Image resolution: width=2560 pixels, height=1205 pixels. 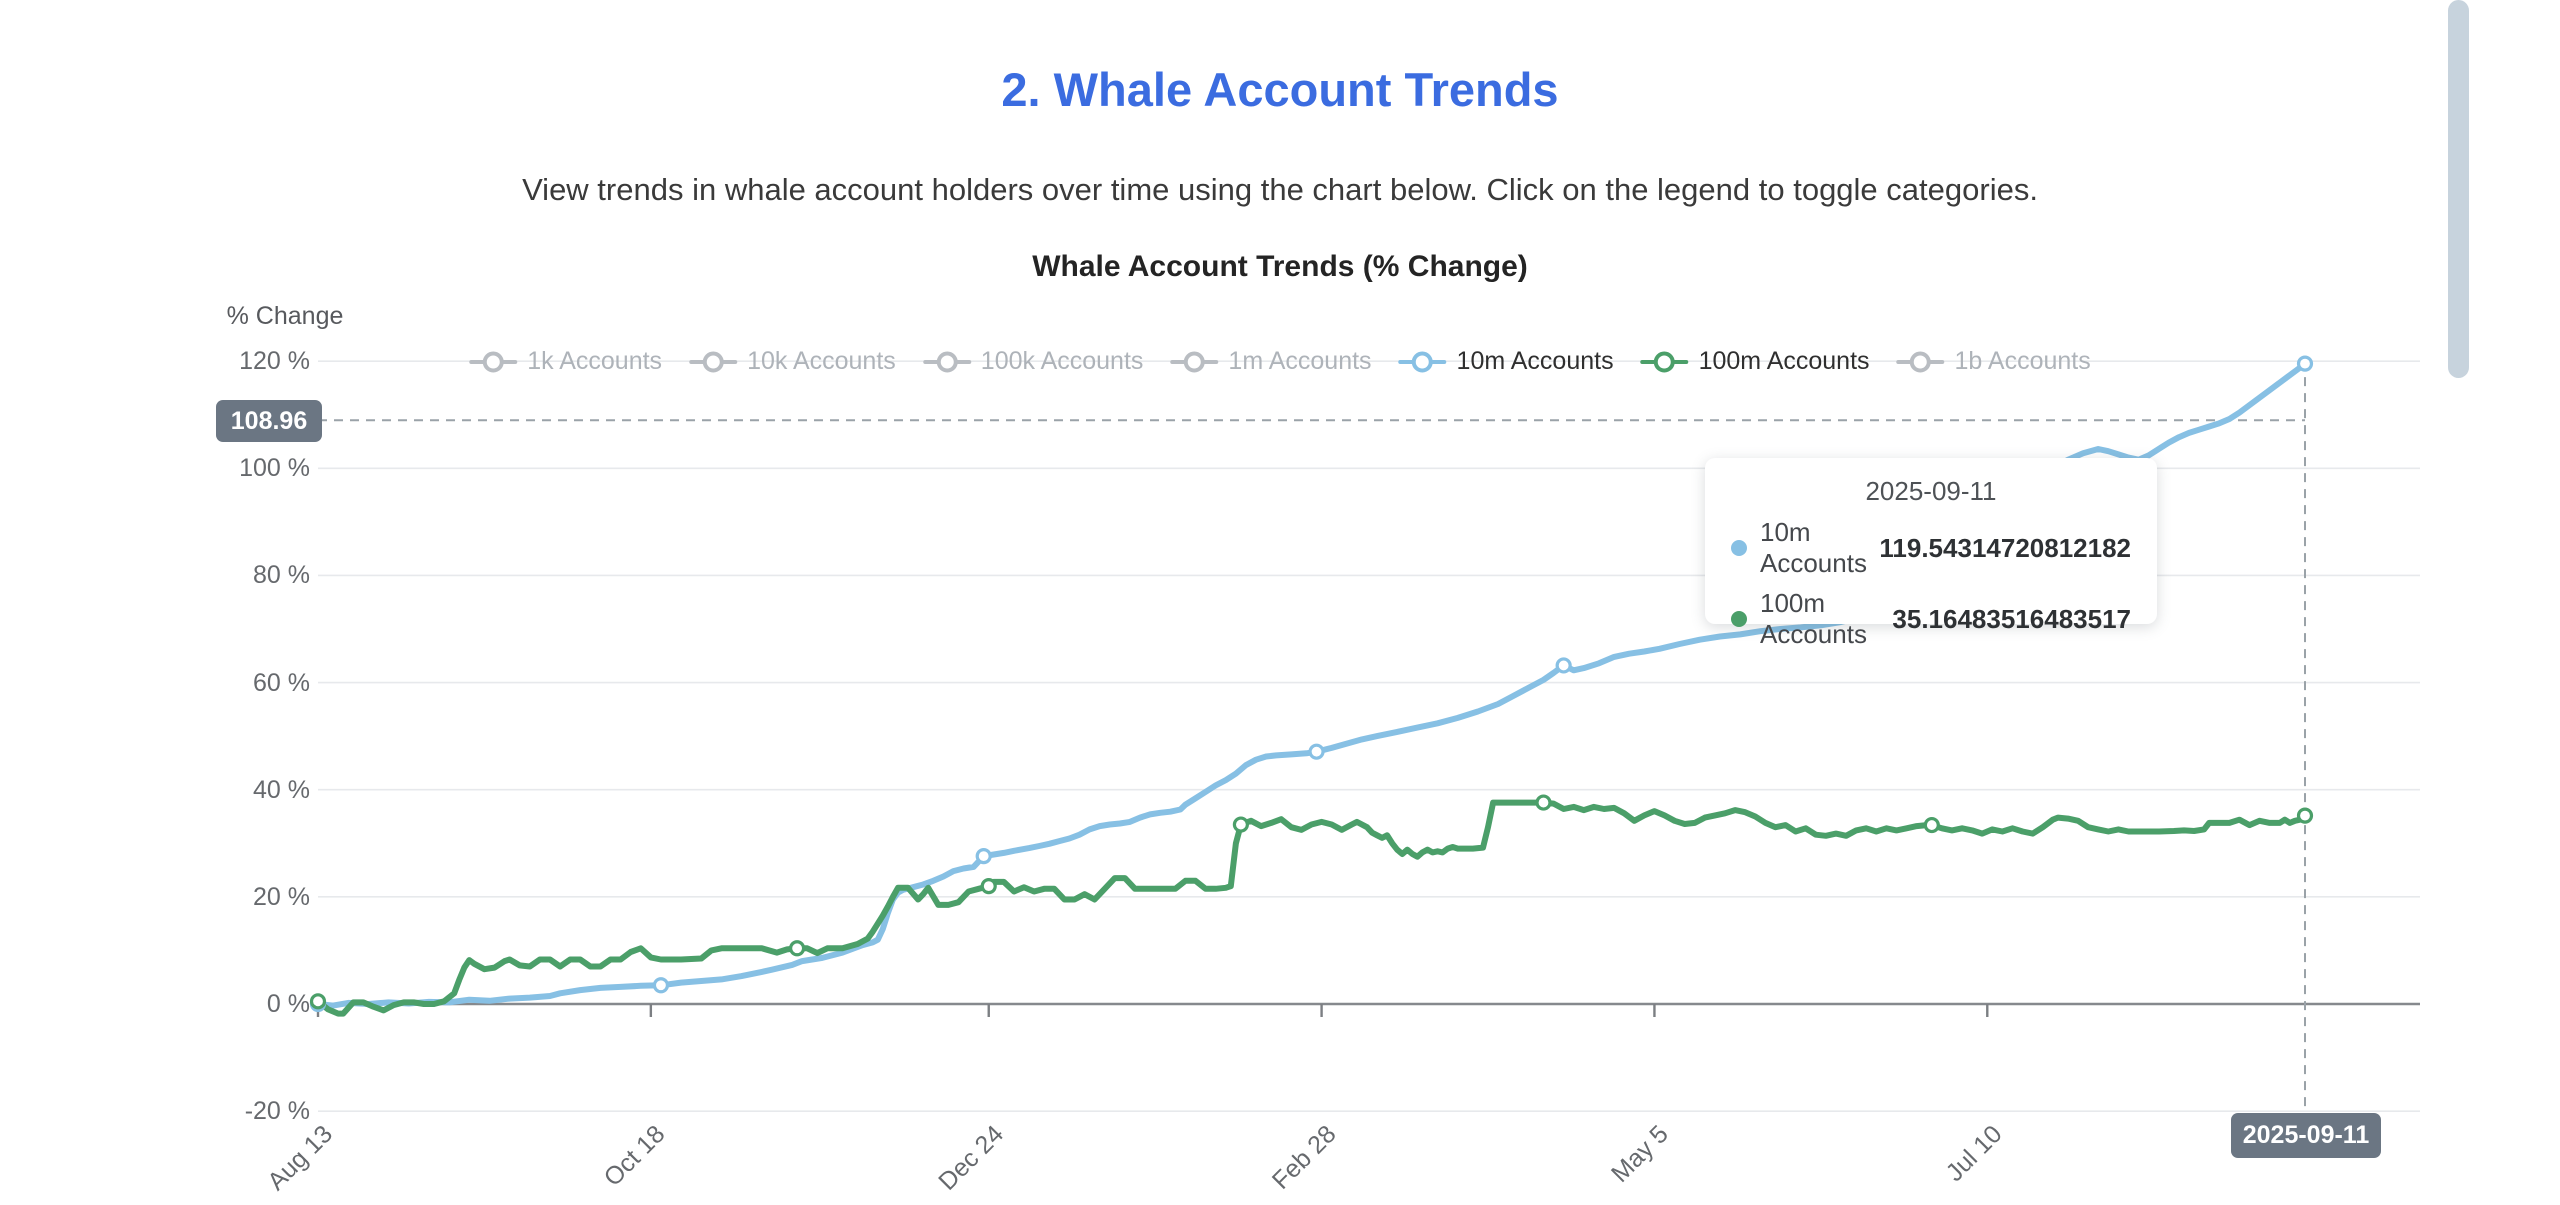 I want to click on legend-label: 10m Accounts, so click(x=1535, y=361).